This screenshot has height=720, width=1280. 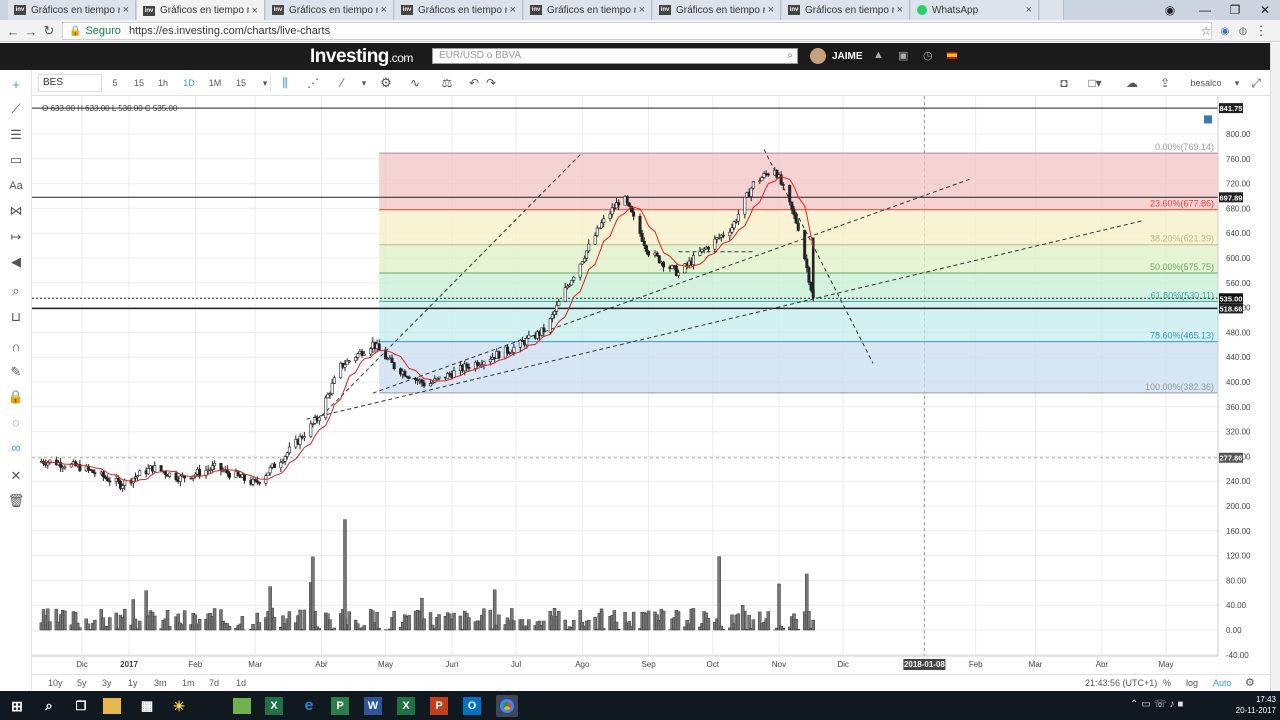 What do you see at coordinates (241, 683) in the screenshot?
I see `range-button: 1d` at bounding box center [241, 683].